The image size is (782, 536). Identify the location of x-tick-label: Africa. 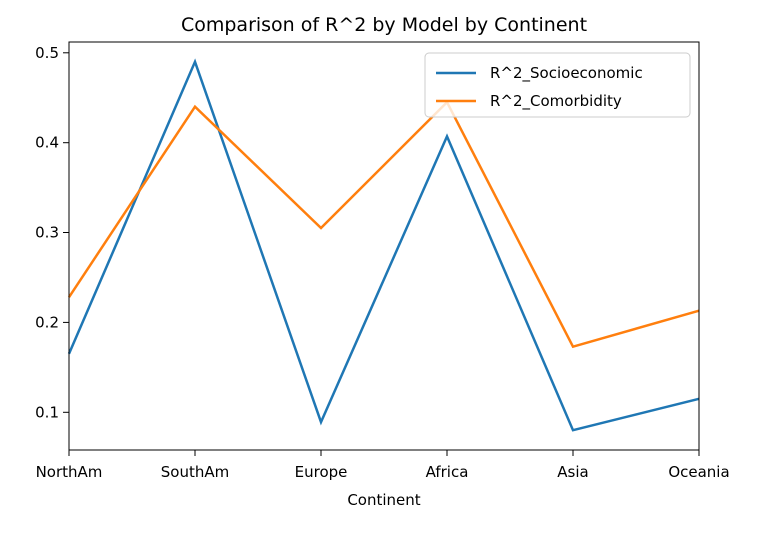
(447, 472).